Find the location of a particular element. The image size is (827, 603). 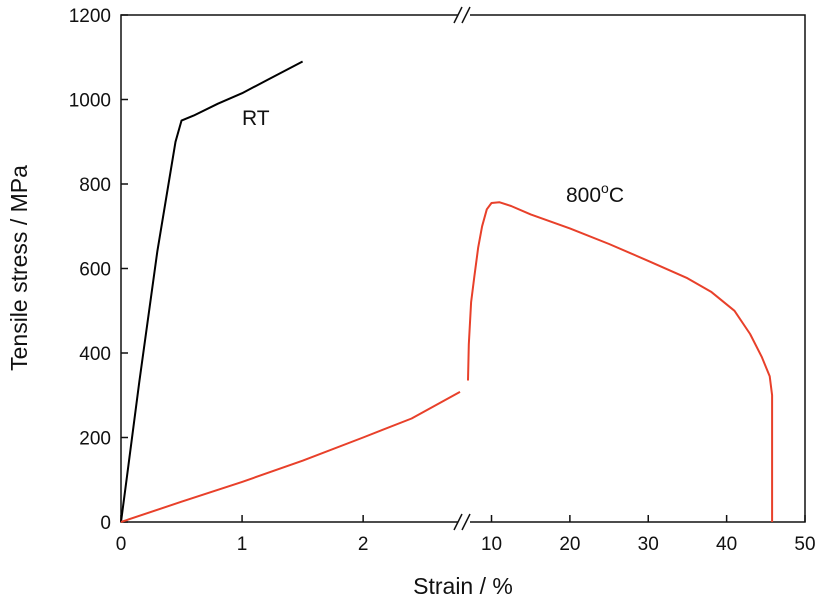

y-tick-label: 400 is located at coordinates (95, 354).